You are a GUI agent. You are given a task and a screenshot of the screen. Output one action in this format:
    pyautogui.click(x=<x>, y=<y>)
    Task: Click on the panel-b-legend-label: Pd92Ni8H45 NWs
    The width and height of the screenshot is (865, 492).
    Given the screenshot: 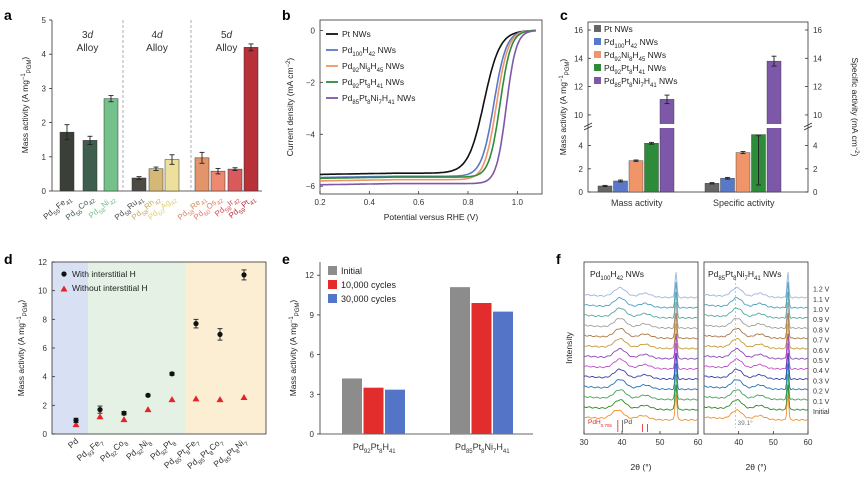 What is the action you would take?
    pyautogui.click(x=373, y=67)
    